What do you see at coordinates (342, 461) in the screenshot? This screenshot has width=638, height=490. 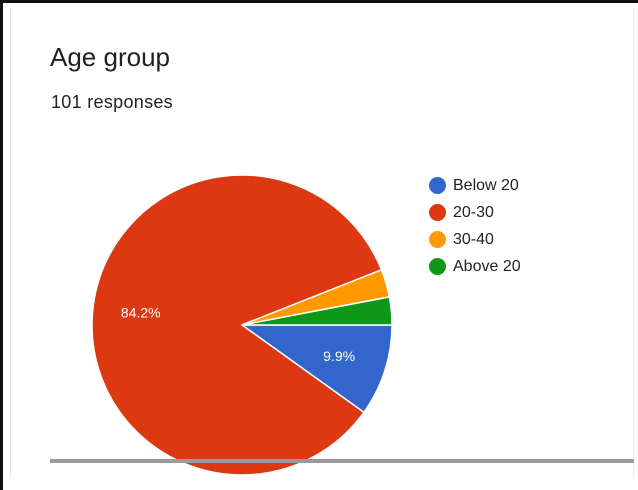 I see `card-bottom-divider` at bounding box center [342, 461].